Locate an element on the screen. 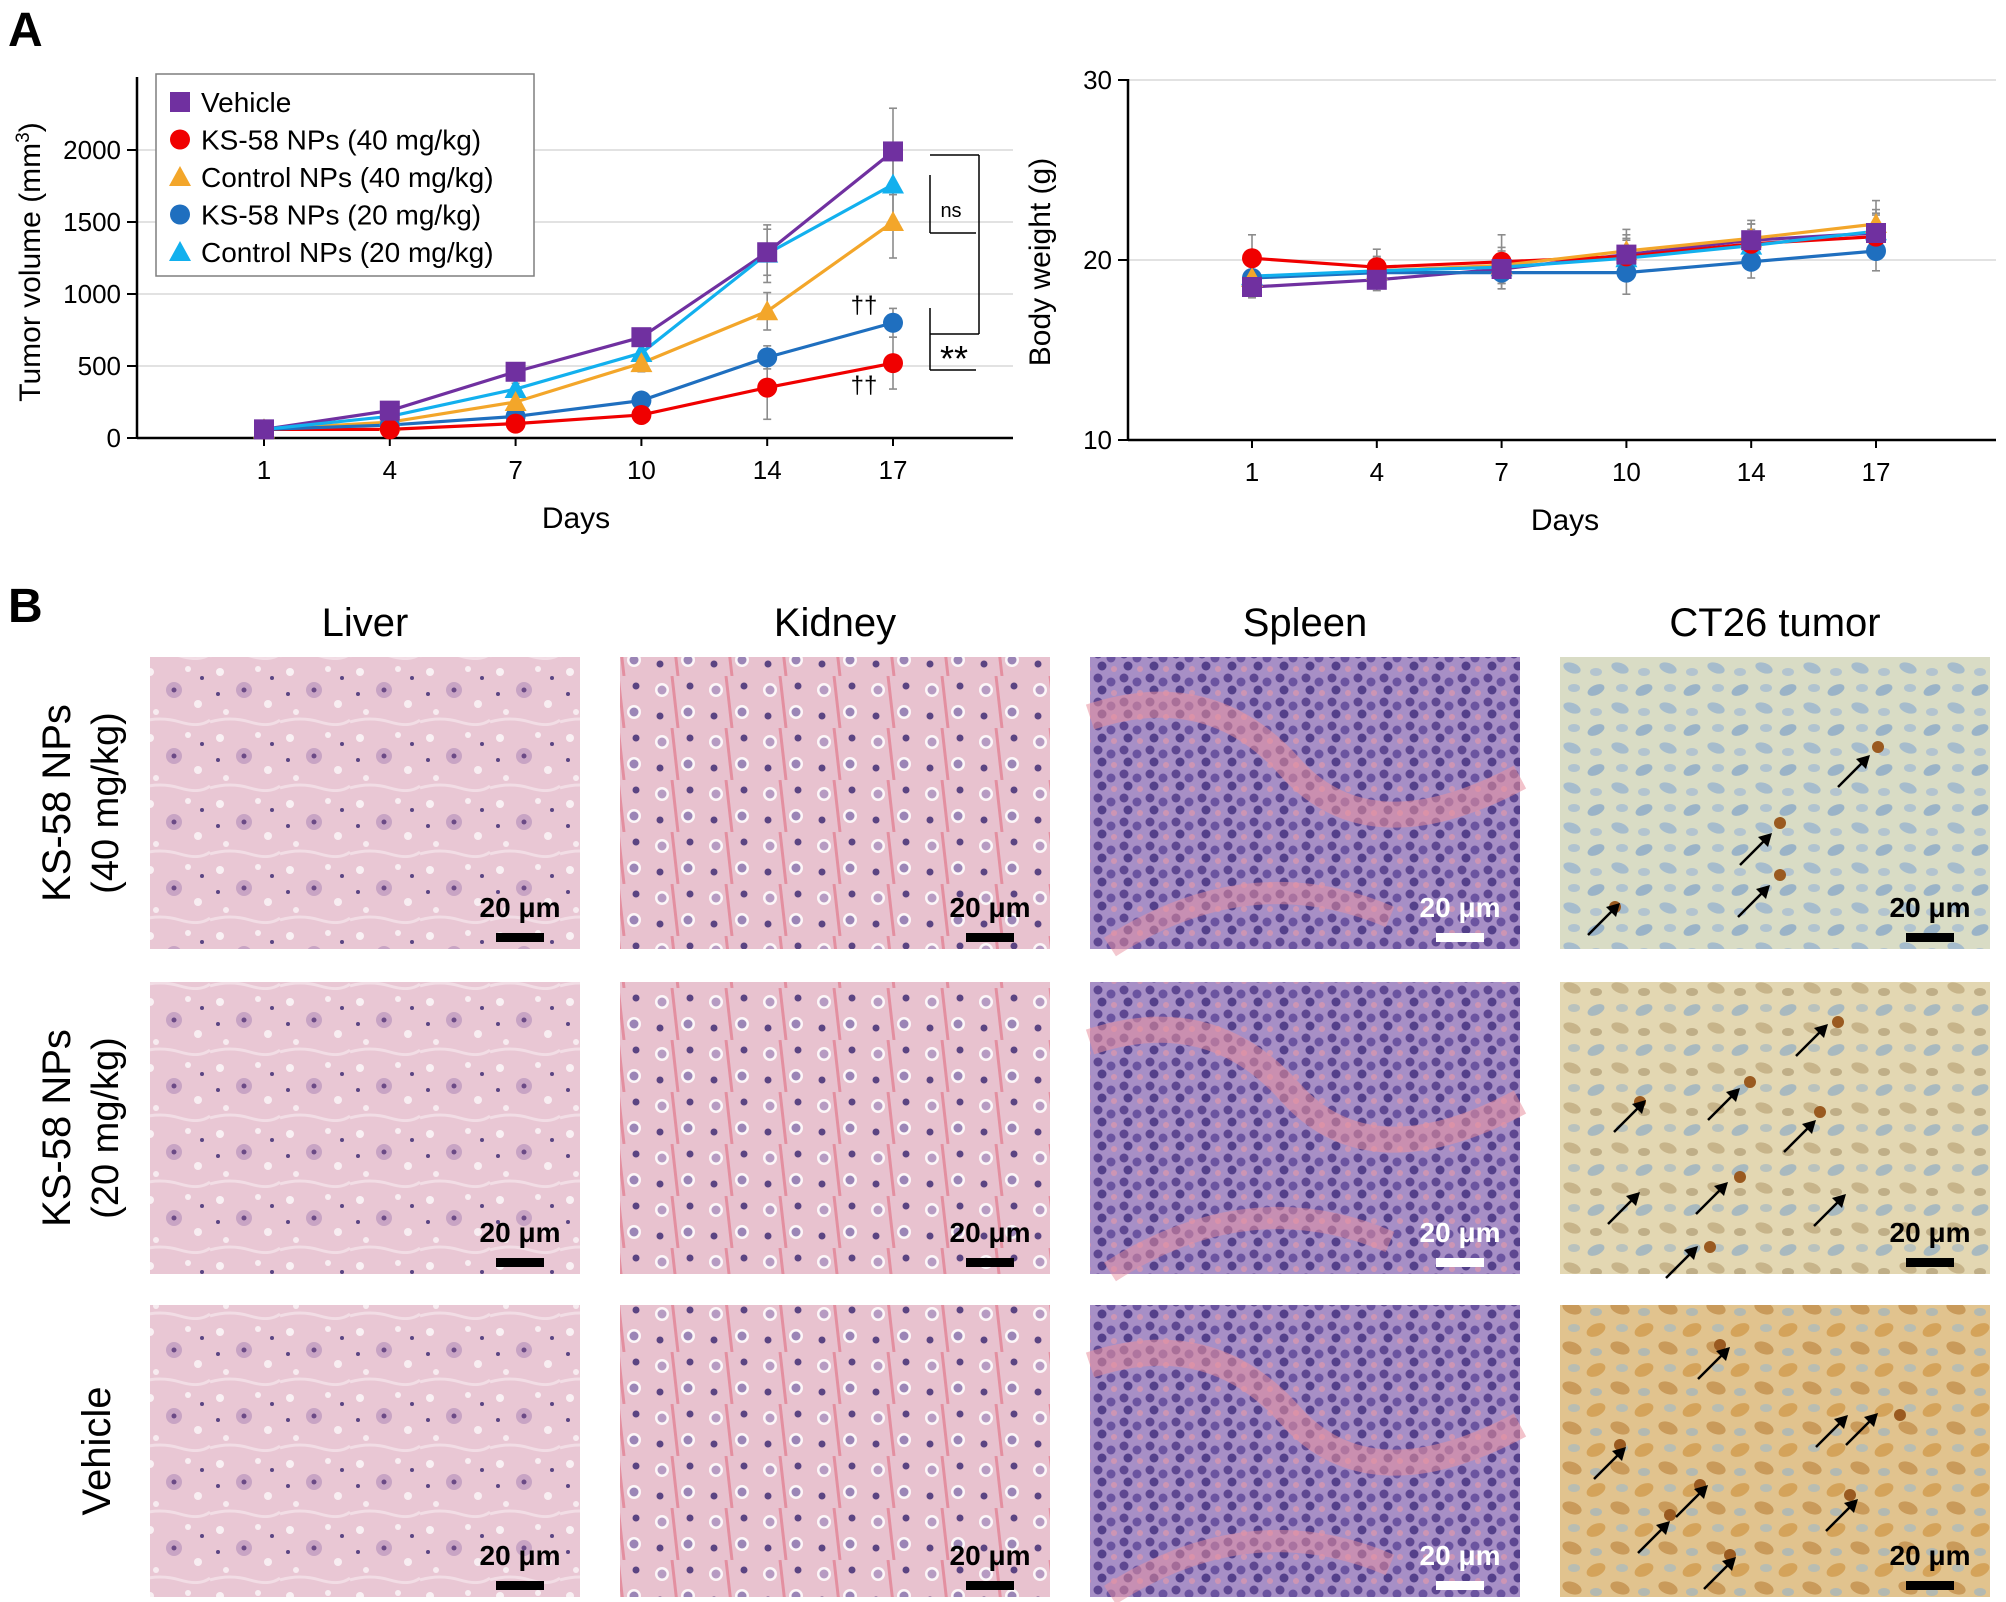  y-tick-label: 30 is located at coordinates (1097, 80).